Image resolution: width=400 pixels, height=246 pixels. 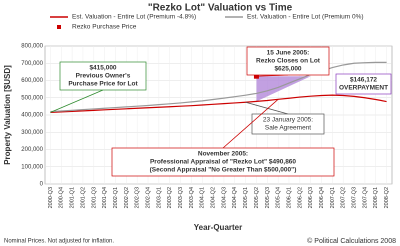 What do you see at coordinates (103, 84) in the screenshot?
I see `annotation-text: Purchase Price for Lot` at bounding box center [103, 84].